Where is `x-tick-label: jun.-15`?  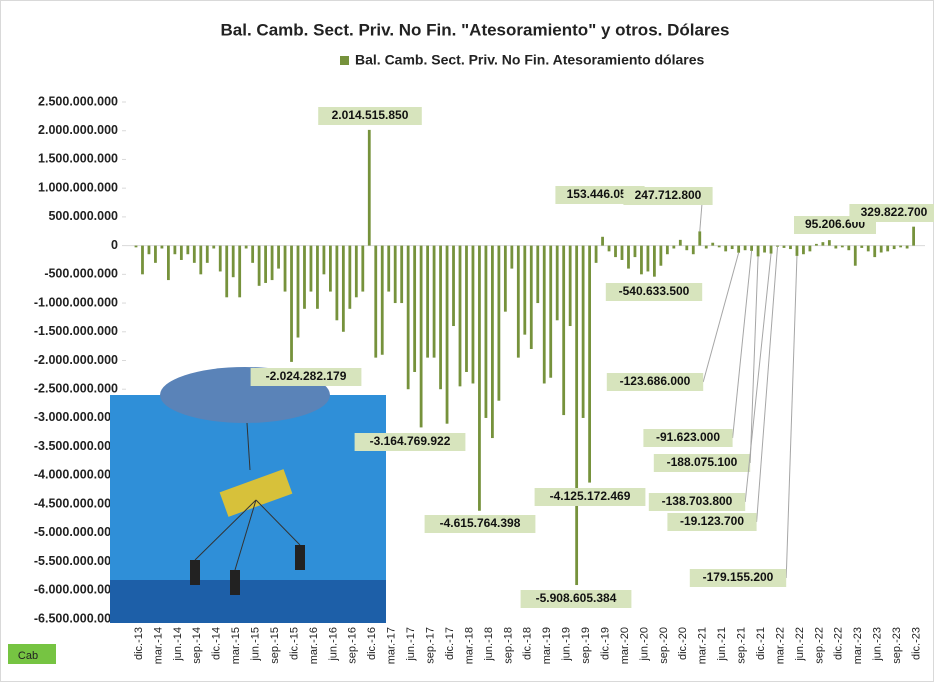 x-tick-label: jun.-15 is located at coordinates (256, 644).